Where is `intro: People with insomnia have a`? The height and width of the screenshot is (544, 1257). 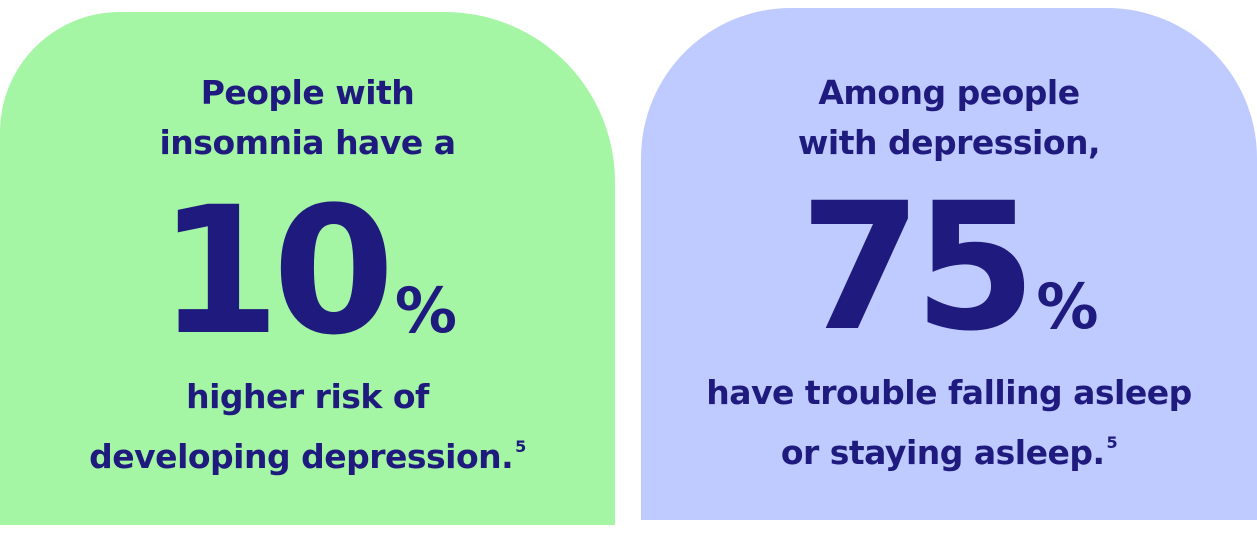 intro: People with insomnia have a is located at coordinates (307, 118).